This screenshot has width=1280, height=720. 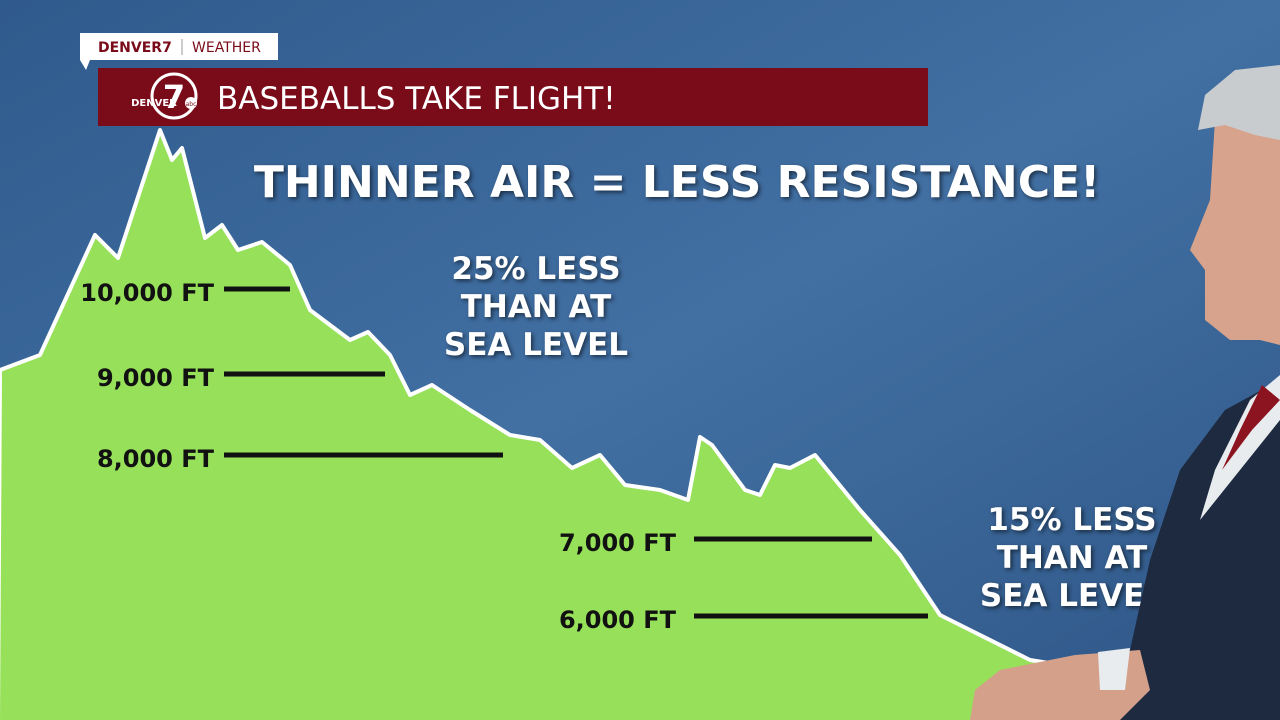 What do you see at coordinates (1235, 217) in the screenshot?
I see `face` at bounding box center [1235, 217].